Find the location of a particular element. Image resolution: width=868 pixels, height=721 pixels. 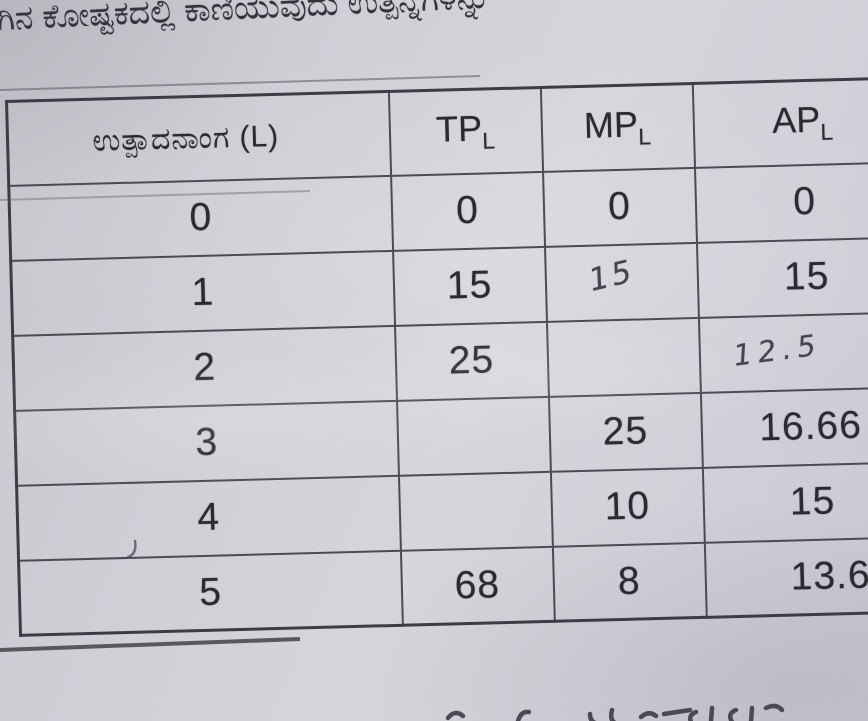

mp-cell: 8 is located at coordinates (629, 582).